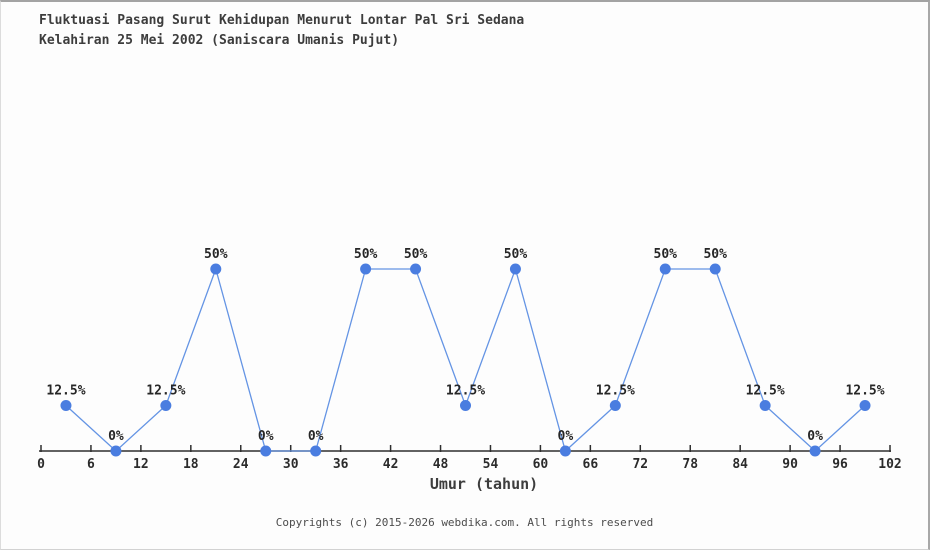 The width and height of the screenshot is (930, 550). Describe the element at coordinates (484, 484) in the screenshot. I see `x-axis-title: Umur (tahun)` at that location.